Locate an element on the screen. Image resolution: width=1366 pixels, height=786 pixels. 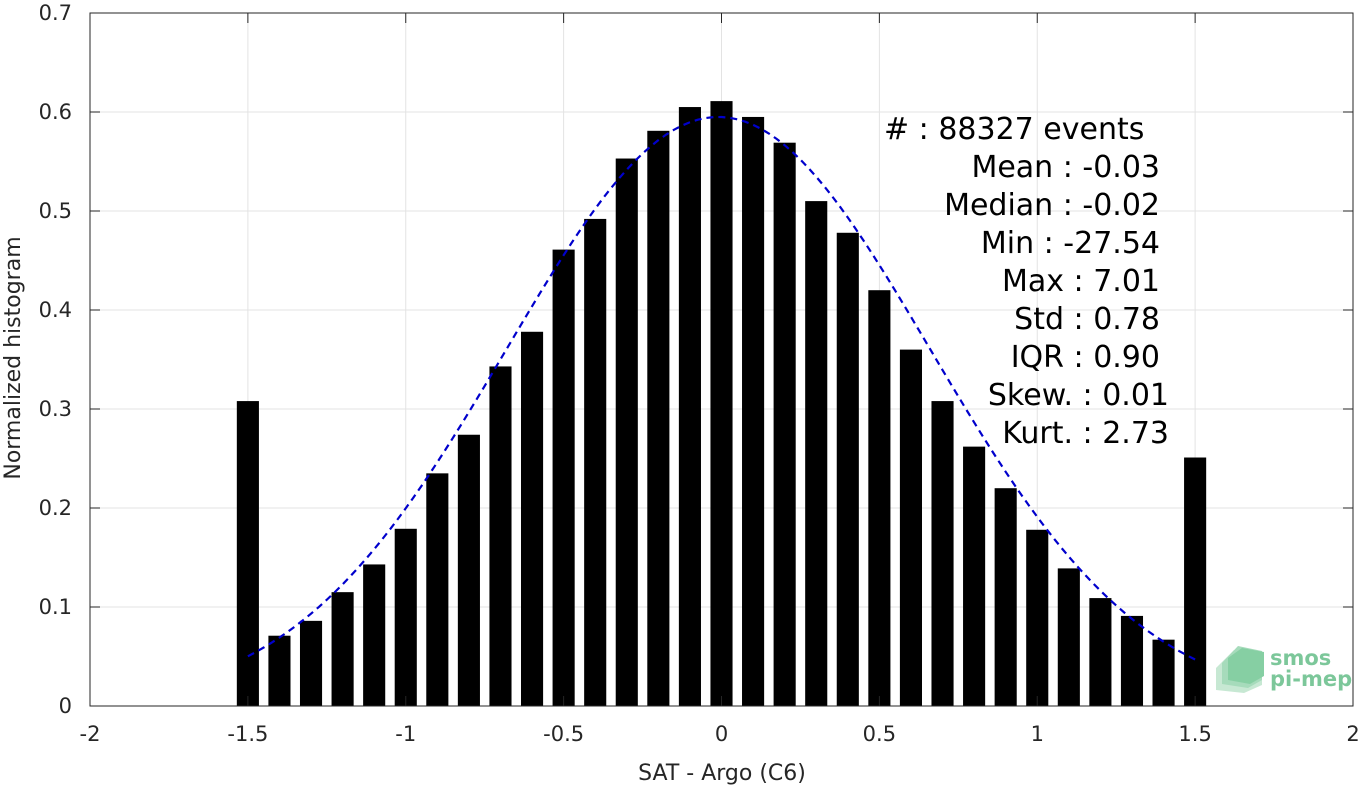
x-tick-label: -1.5 is located at coordinates (247, 734).